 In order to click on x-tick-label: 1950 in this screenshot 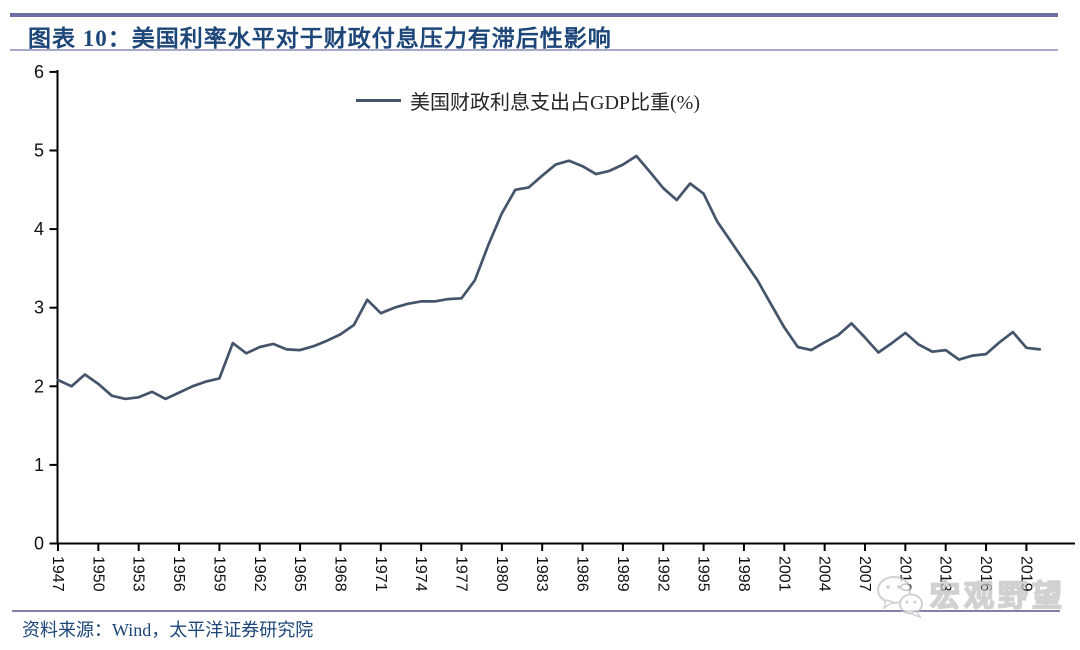, I will do `click(97, 574)`.